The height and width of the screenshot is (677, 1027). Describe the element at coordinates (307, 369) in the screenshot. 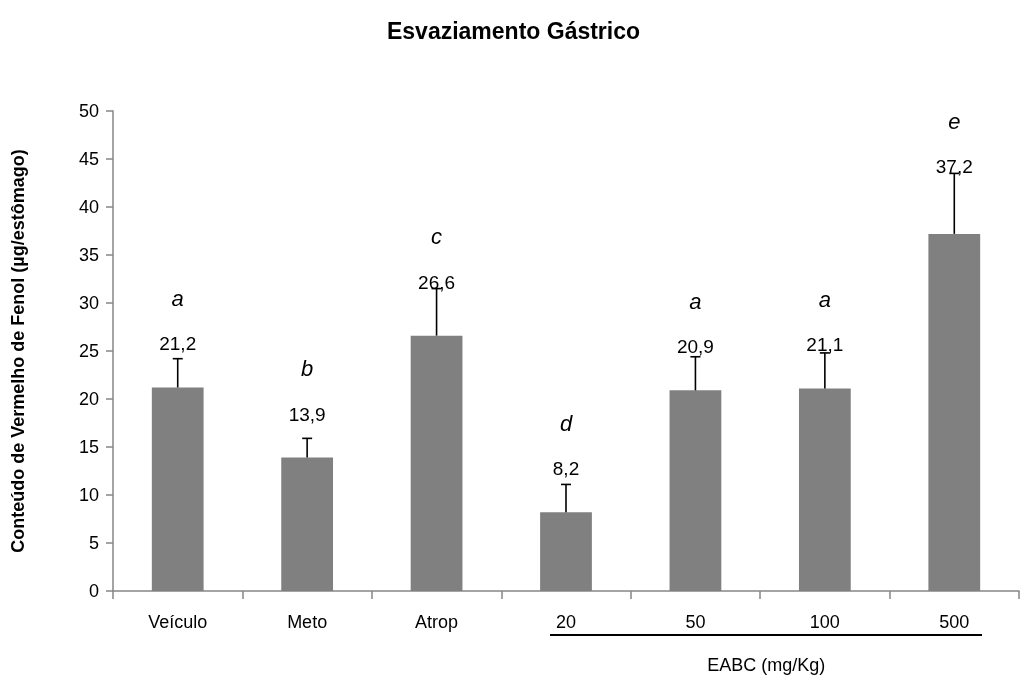

I see `annotation: b` at that location.